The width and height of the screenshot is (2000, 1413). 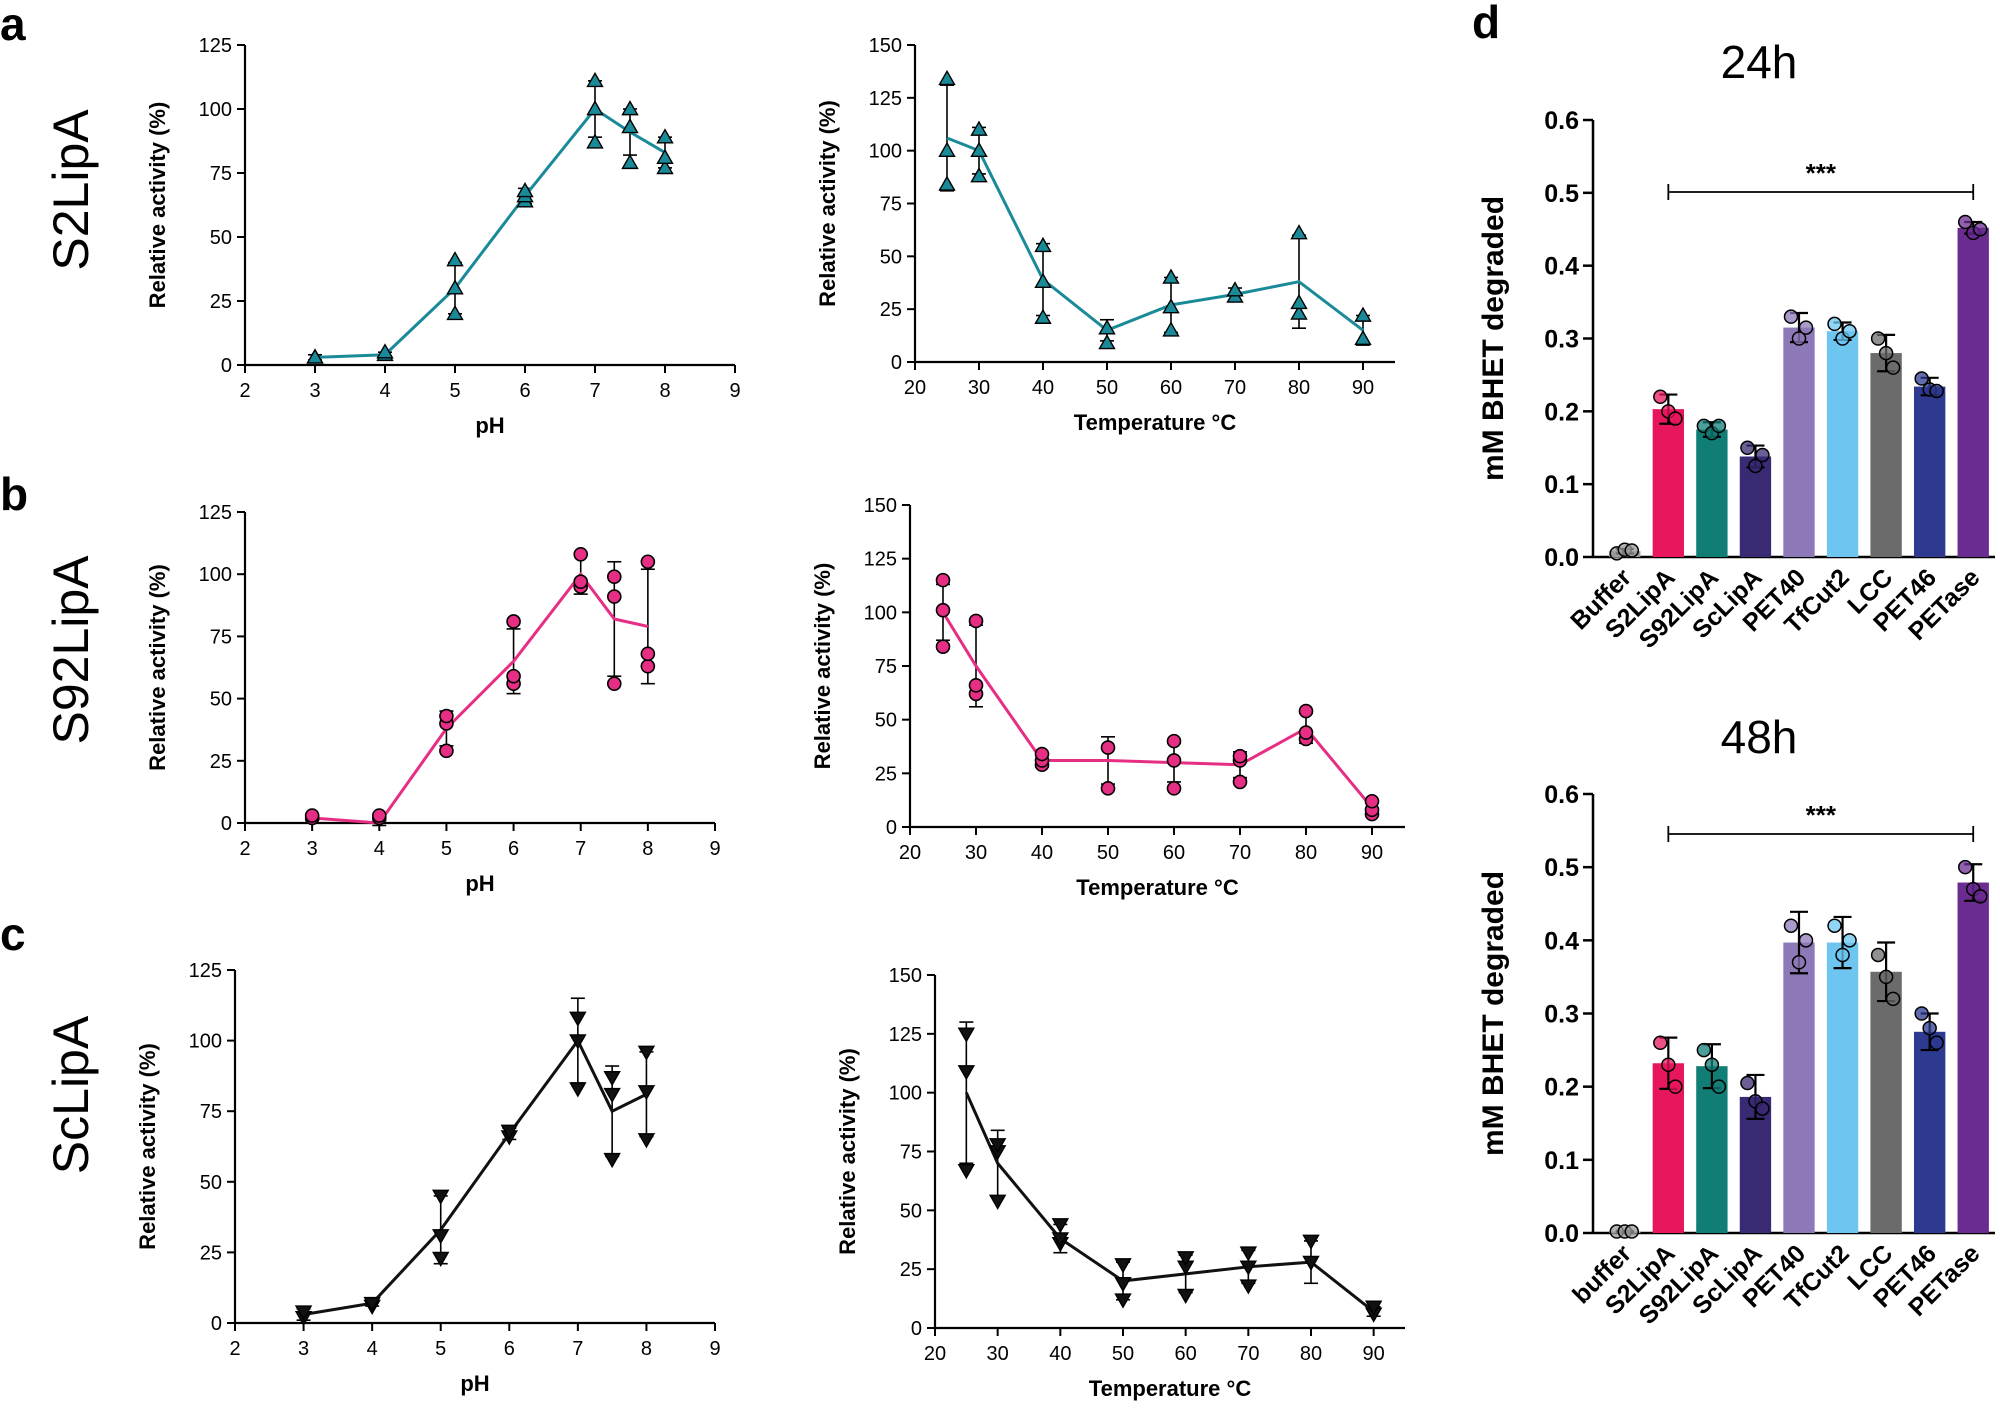 I want to click on x-tick-label: 40, so click(x=1060, y=1354).